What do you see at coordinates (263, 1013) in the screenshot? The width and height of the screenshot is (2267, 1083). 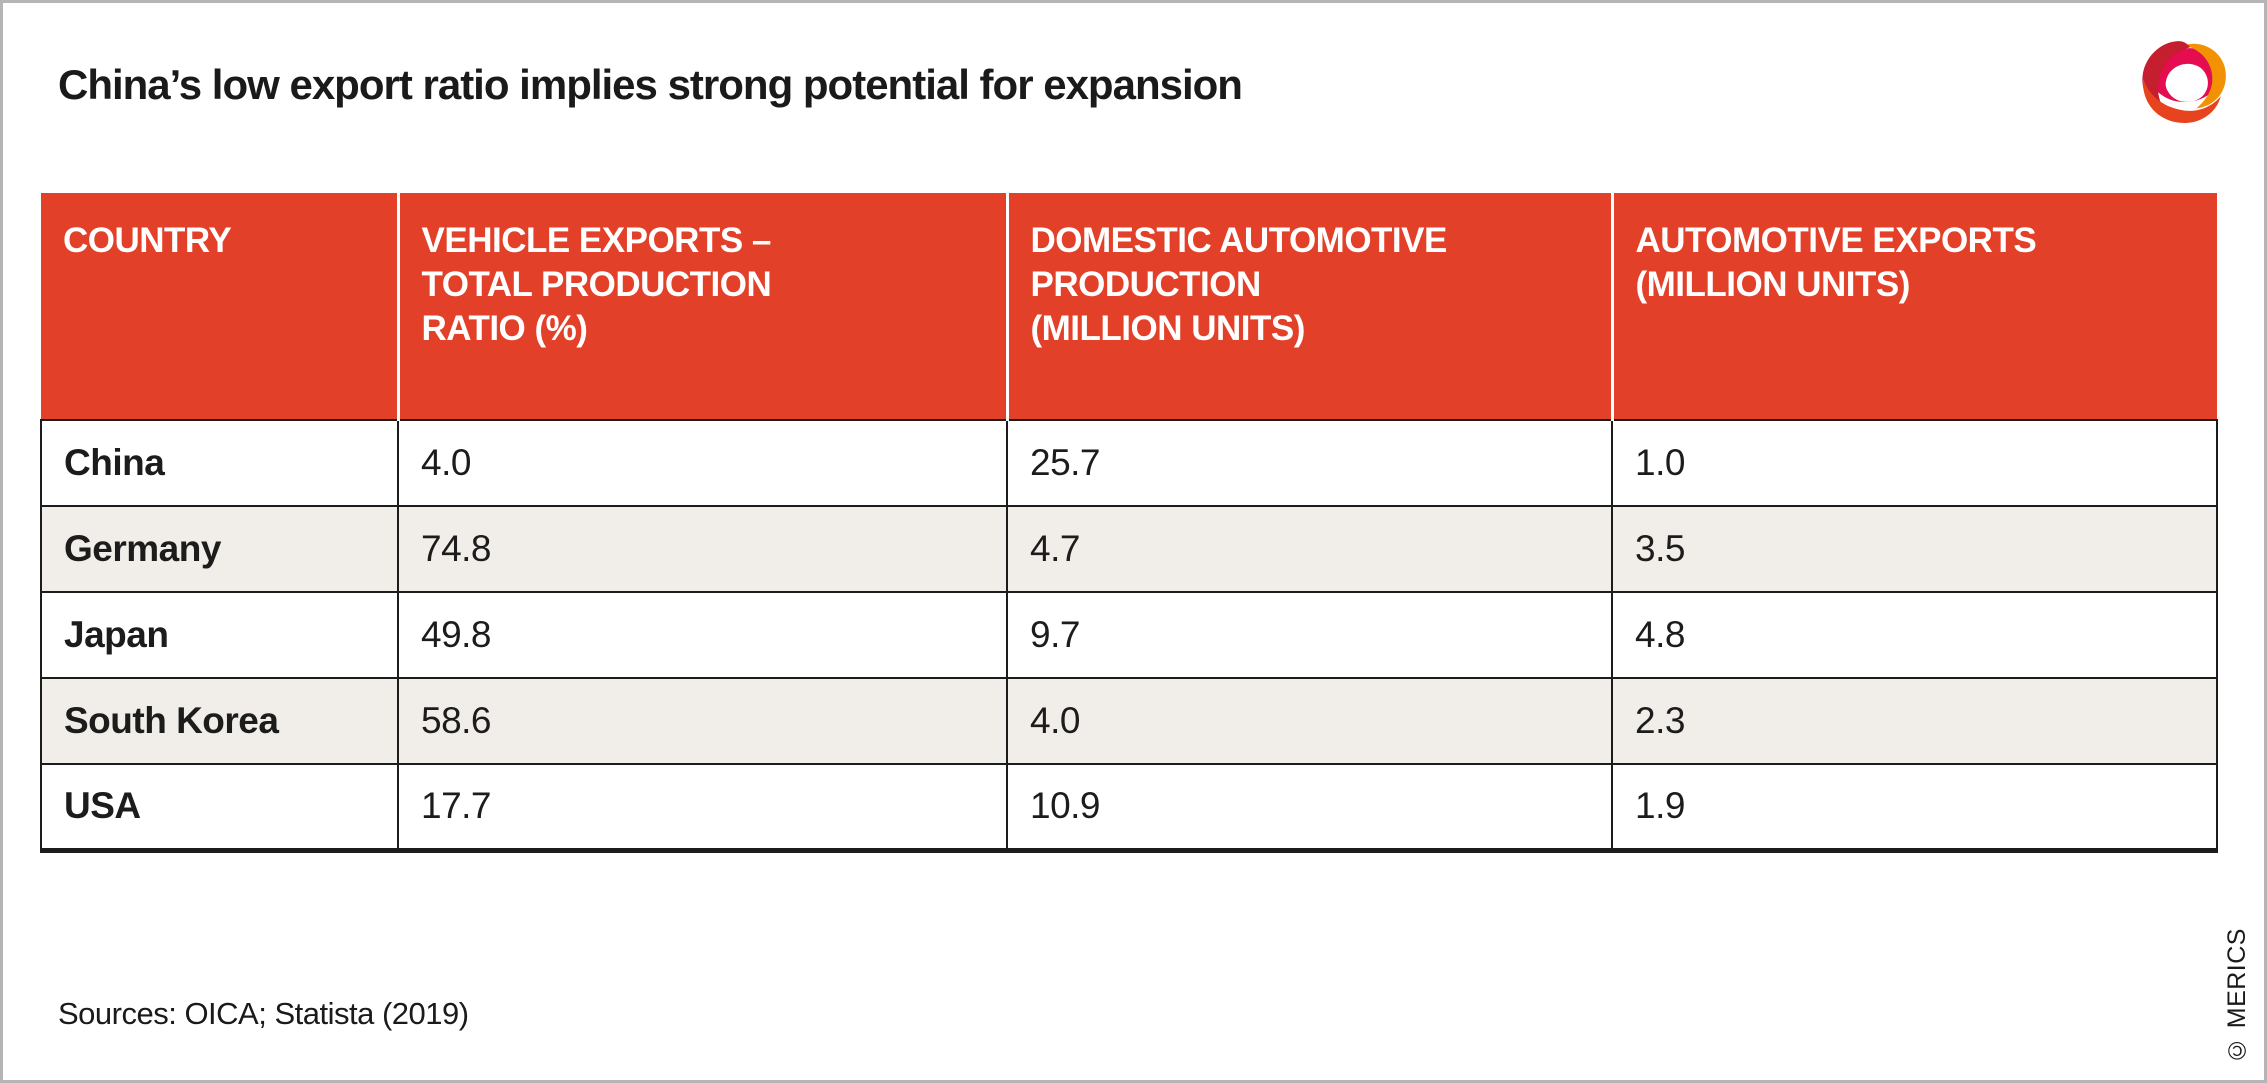 I see `sources-note: Sources: OICA; Statista (2019)` at bounding box center [263, 1013].